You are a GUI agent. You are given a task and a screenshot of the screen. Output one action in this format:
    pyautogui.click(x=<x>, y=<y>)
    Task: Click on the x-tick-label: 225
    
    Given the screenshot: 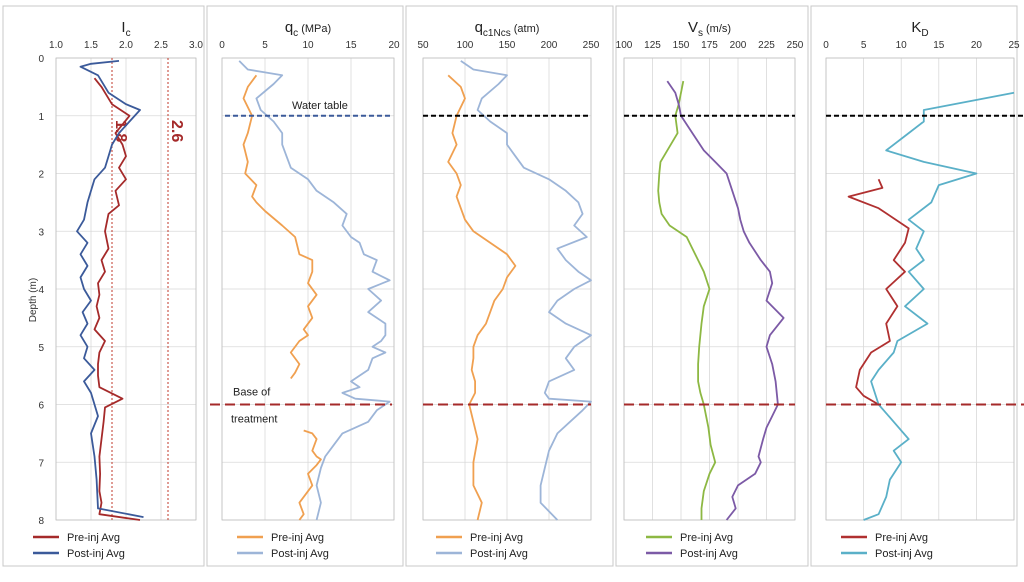 What is the action you would take?
    pyautogui.click(x=766, y=45)
    